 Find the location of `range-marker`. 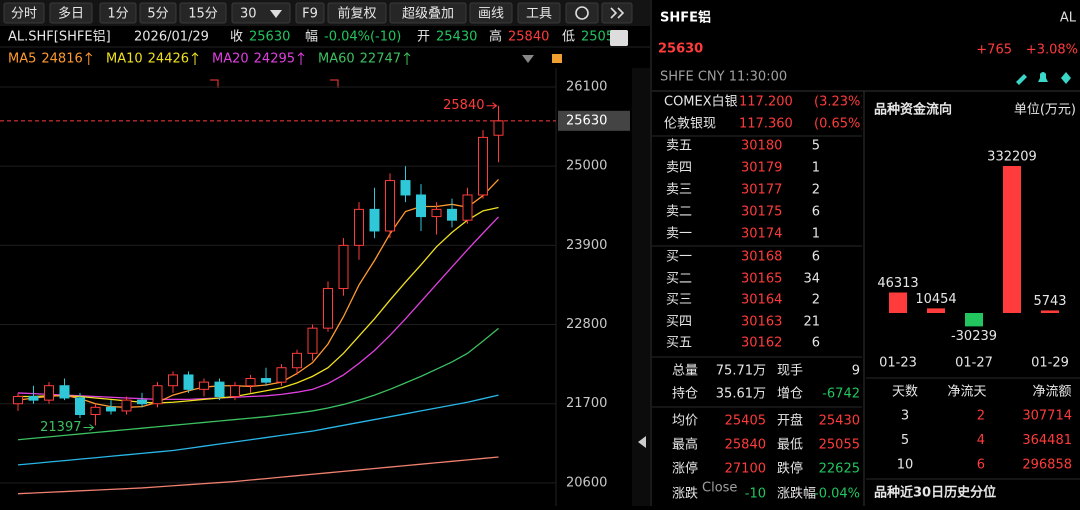

range-marker is located at coordinates (274, 83).